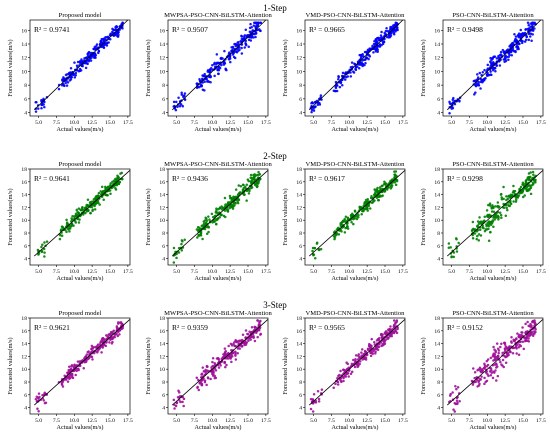  What do you see at coordinates (162, 319) in the screenshot?
I see `y-tick-label: 18` at bounding box center [162, 319].